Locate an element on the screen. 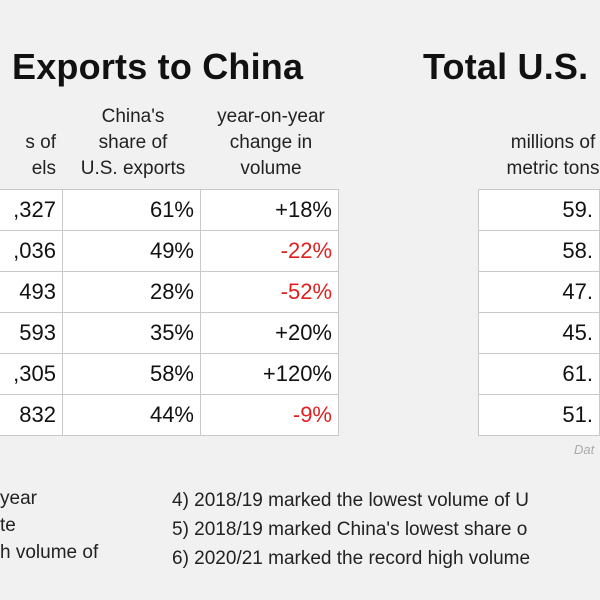 Image resolution: width=600 pixels, height=600 pixels. table-row: 51. is located at coordinates (539, 415).